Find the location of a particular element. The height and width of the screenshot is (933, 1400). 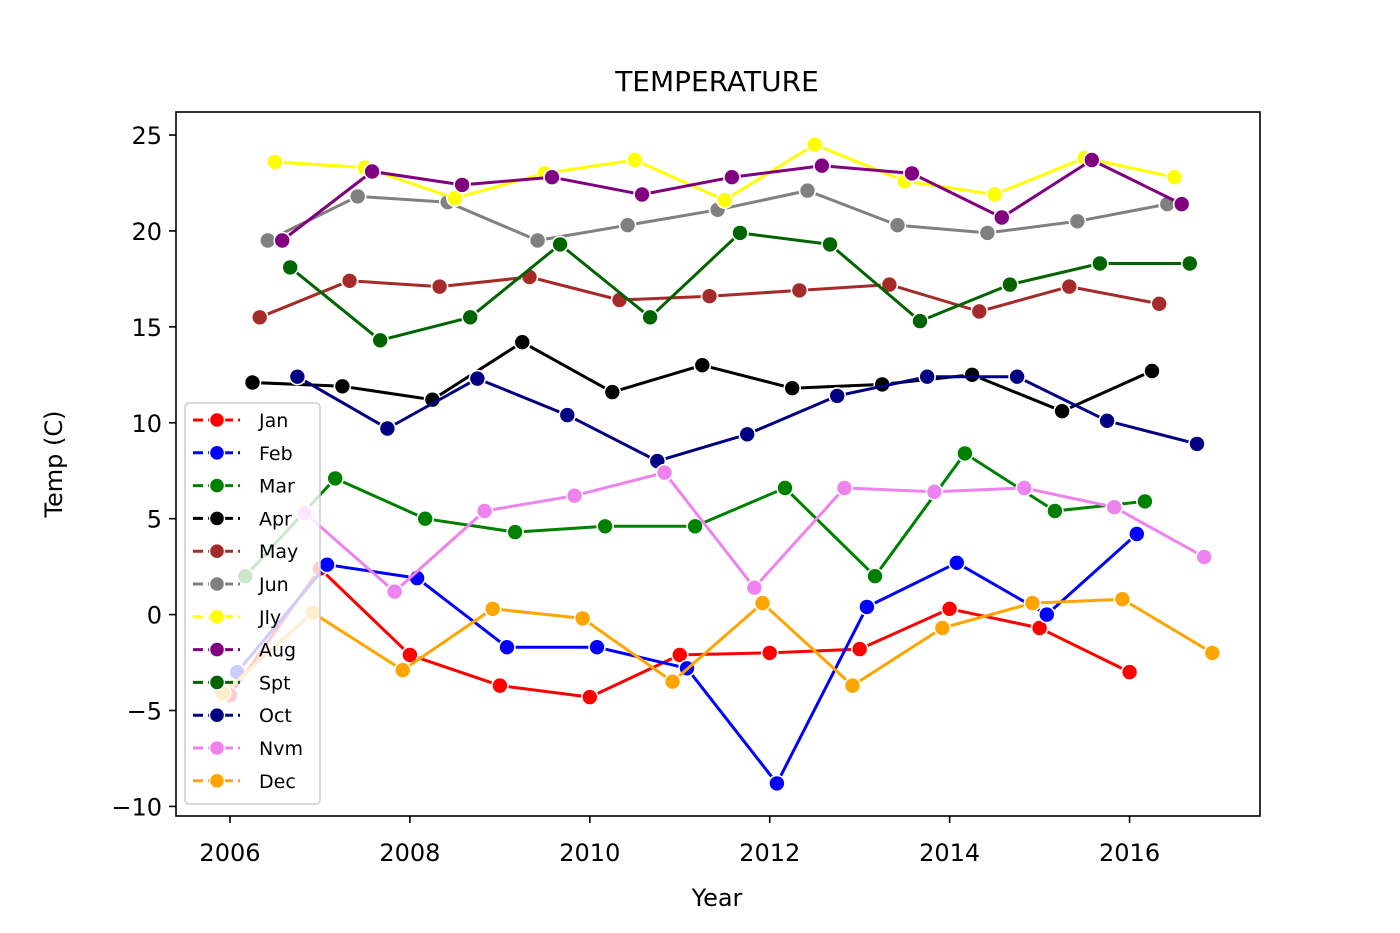

legend-item-jan: Jan is located at coordinates (240, 421).